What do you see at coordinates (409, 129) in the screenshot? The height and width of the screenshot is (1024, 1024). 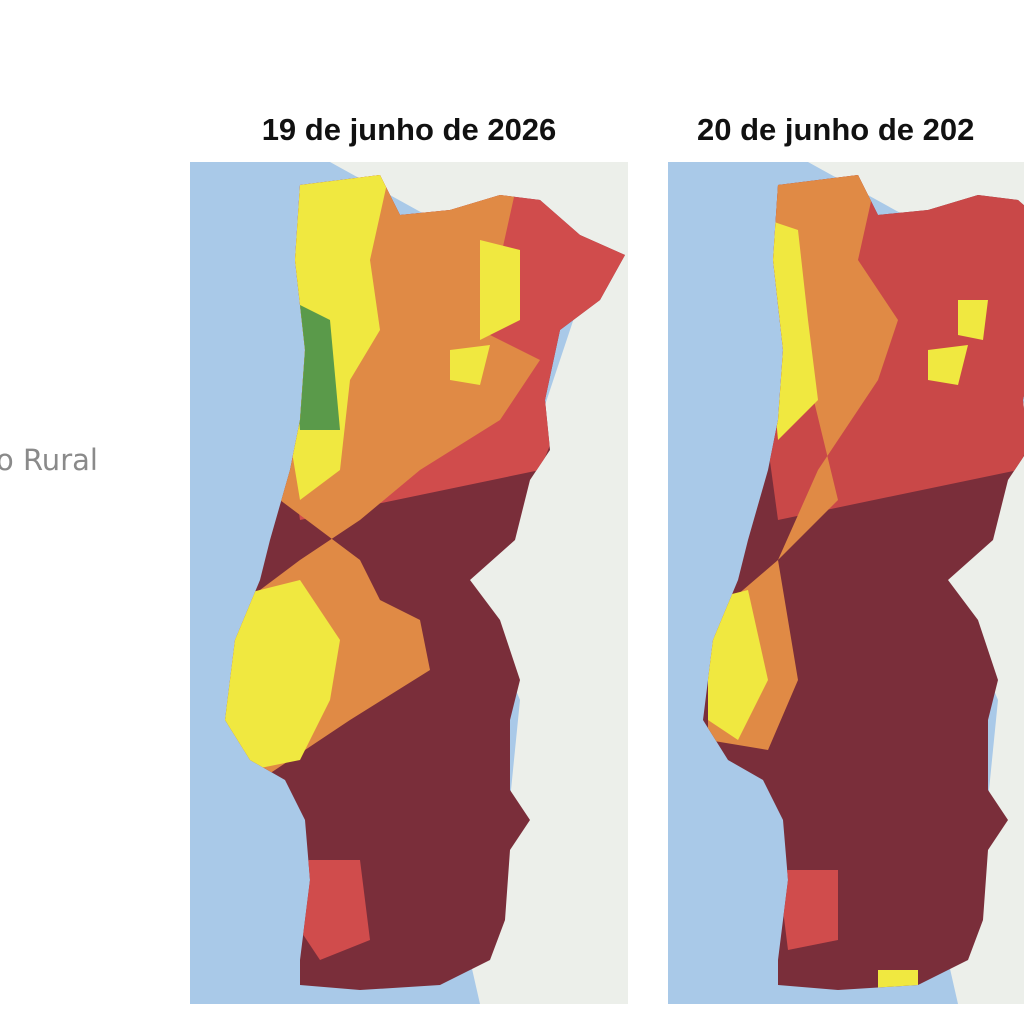 I see `map-title: 19 de junho de 2026` at bounding box center [409, 129].